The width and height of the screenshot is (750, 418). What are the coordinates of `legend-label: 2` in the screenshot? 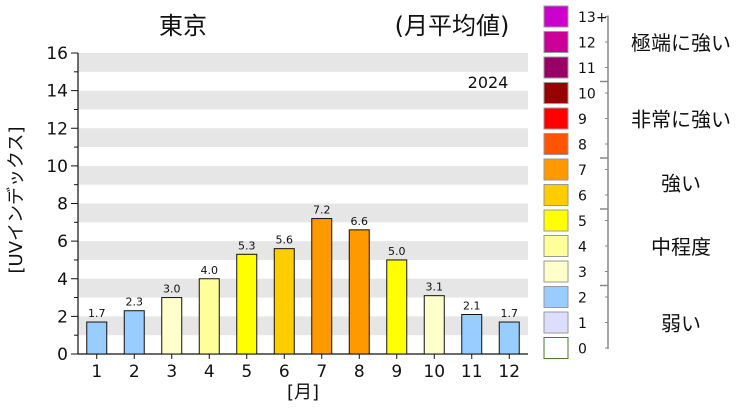 It's located at (582, 299).